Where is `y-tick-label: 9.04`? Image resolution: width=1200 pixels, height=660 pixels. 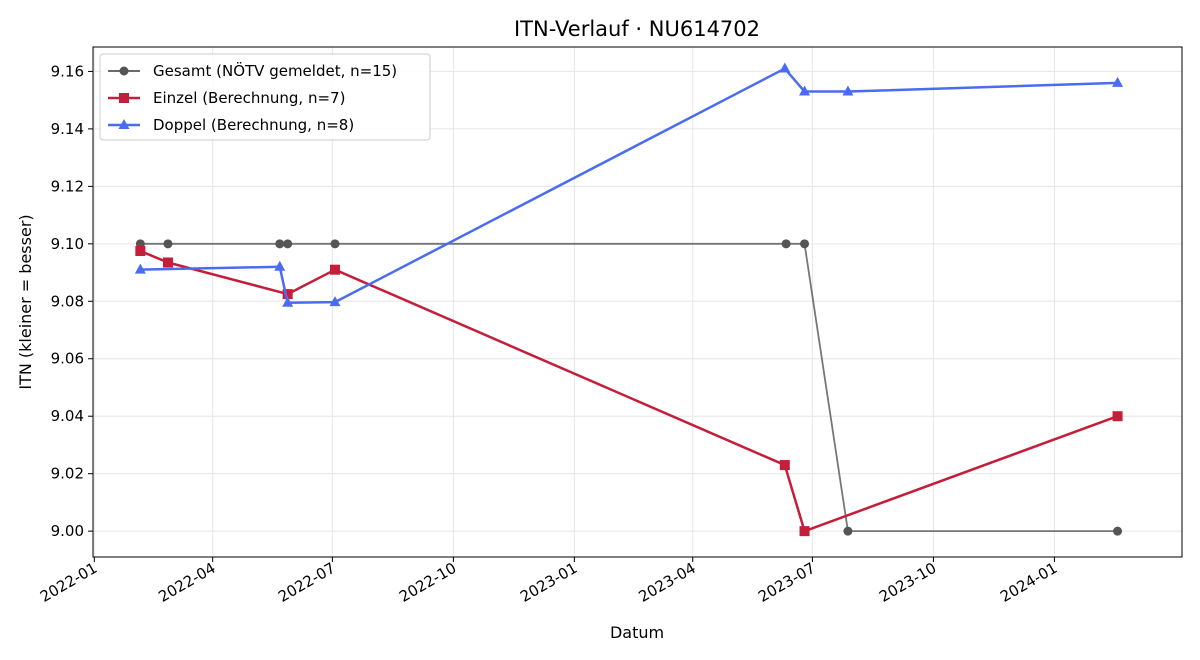 y-tick-label: 9.04 is located at coordinates (67, 416).